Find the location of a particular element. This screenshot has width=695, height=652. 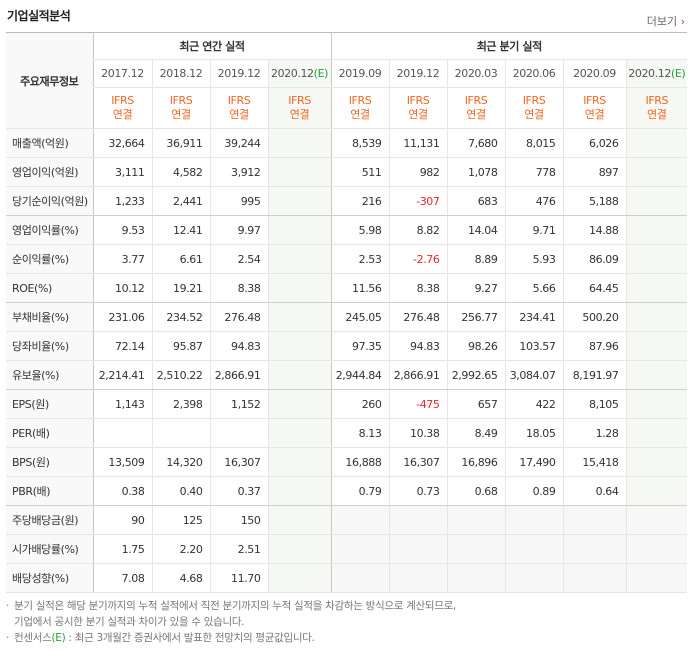

data-row: 당기순이익(억원) 1,233 2,441 995 216 -307 683 476 5,188 is located at coordinates (347, 201).